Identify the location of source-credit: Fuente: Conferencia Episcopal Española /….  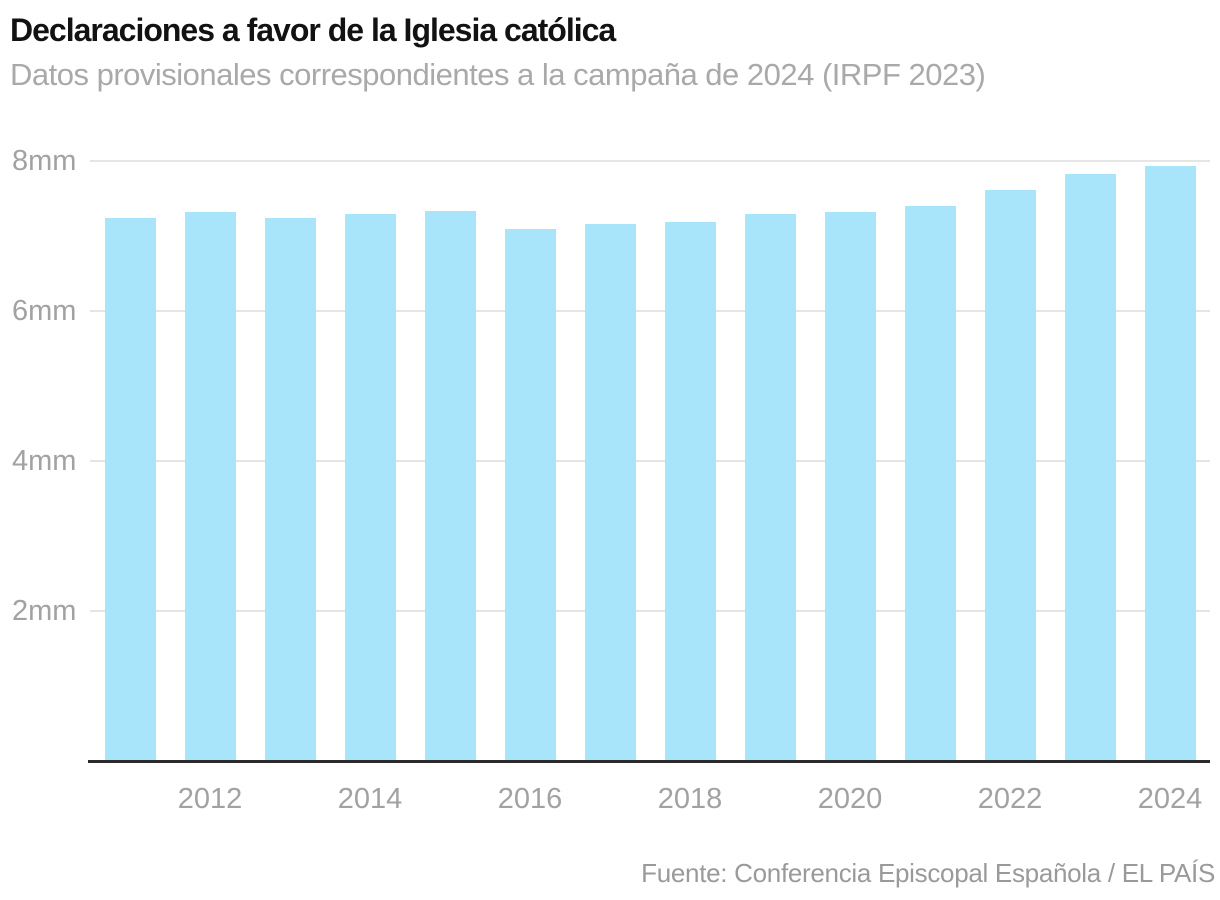
(928, 873).